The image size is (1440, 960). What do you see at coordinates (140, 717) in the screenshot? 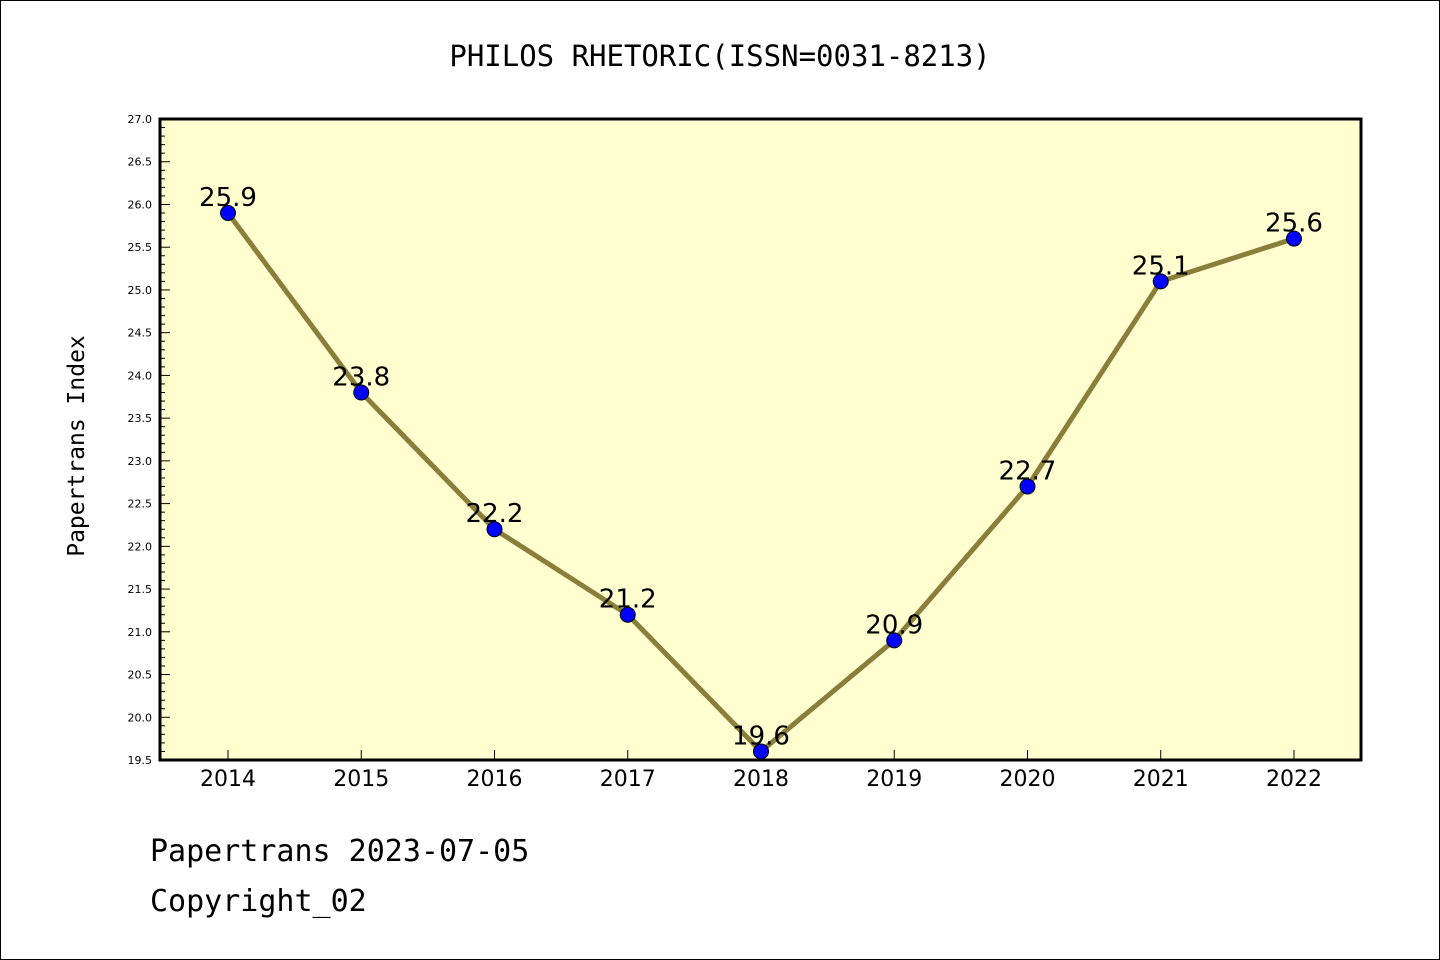
I see `y-tick-label: 20.0` at bounding box center [140, 717].